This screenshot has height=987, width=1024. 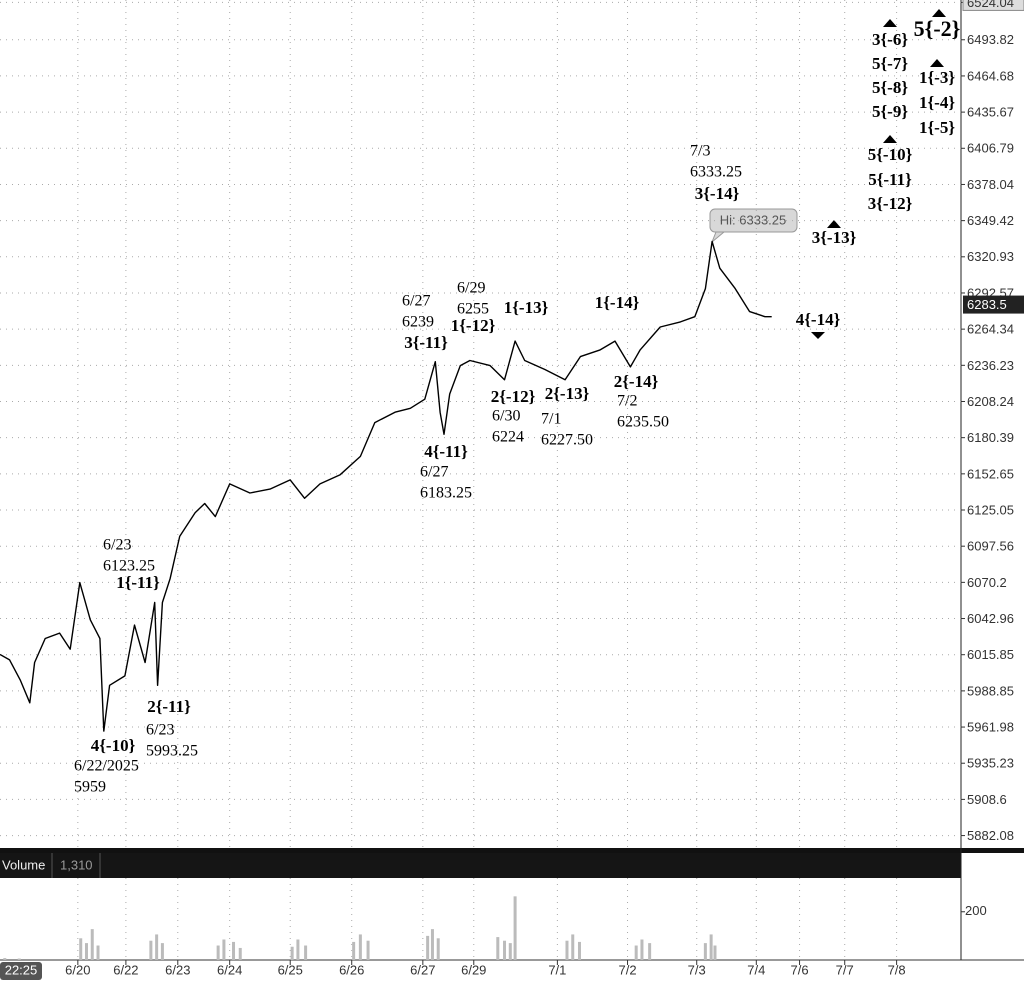 What do you see at coordinates (990, 763) in the screenshot?
I see `y-tick-label: 5935.23` at bounding box center [990, 763].